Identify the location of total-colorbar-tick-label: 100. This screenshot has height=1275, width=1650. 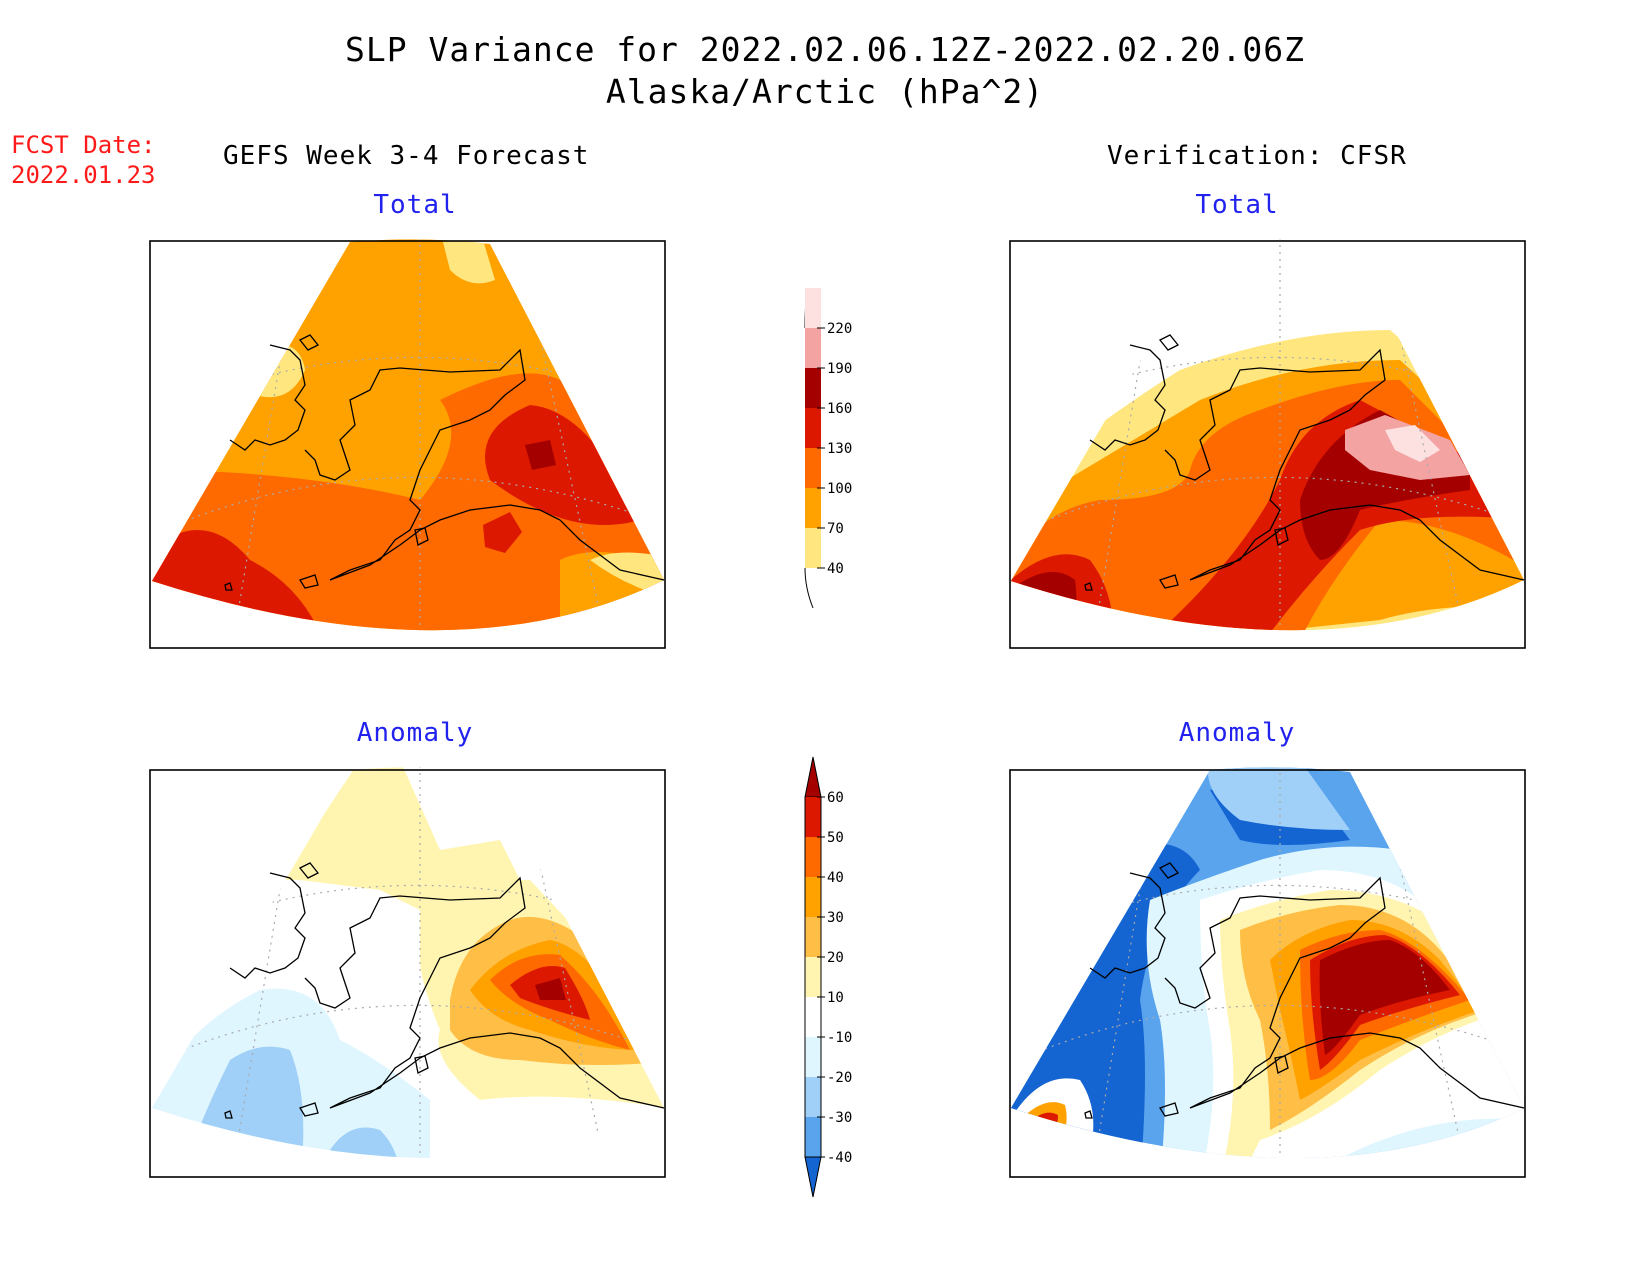
(839, 489).